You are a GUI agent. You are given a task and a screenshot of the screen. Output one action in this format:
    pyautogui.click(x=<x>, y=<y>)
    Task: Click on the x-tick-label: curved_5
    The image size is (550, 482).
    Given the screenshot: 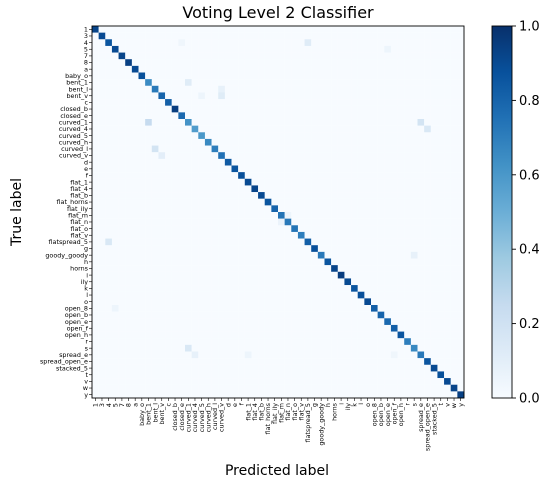 What is the action you would take?
    pyautogui.click(x=202, y=417)
    